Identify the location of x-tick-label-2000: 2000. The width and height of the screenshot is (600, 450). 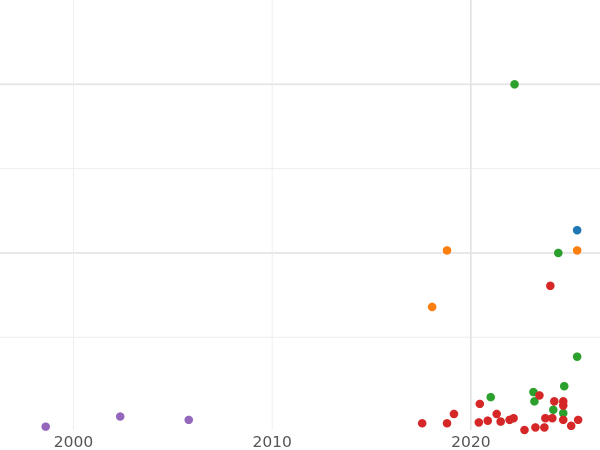
(73, 441).